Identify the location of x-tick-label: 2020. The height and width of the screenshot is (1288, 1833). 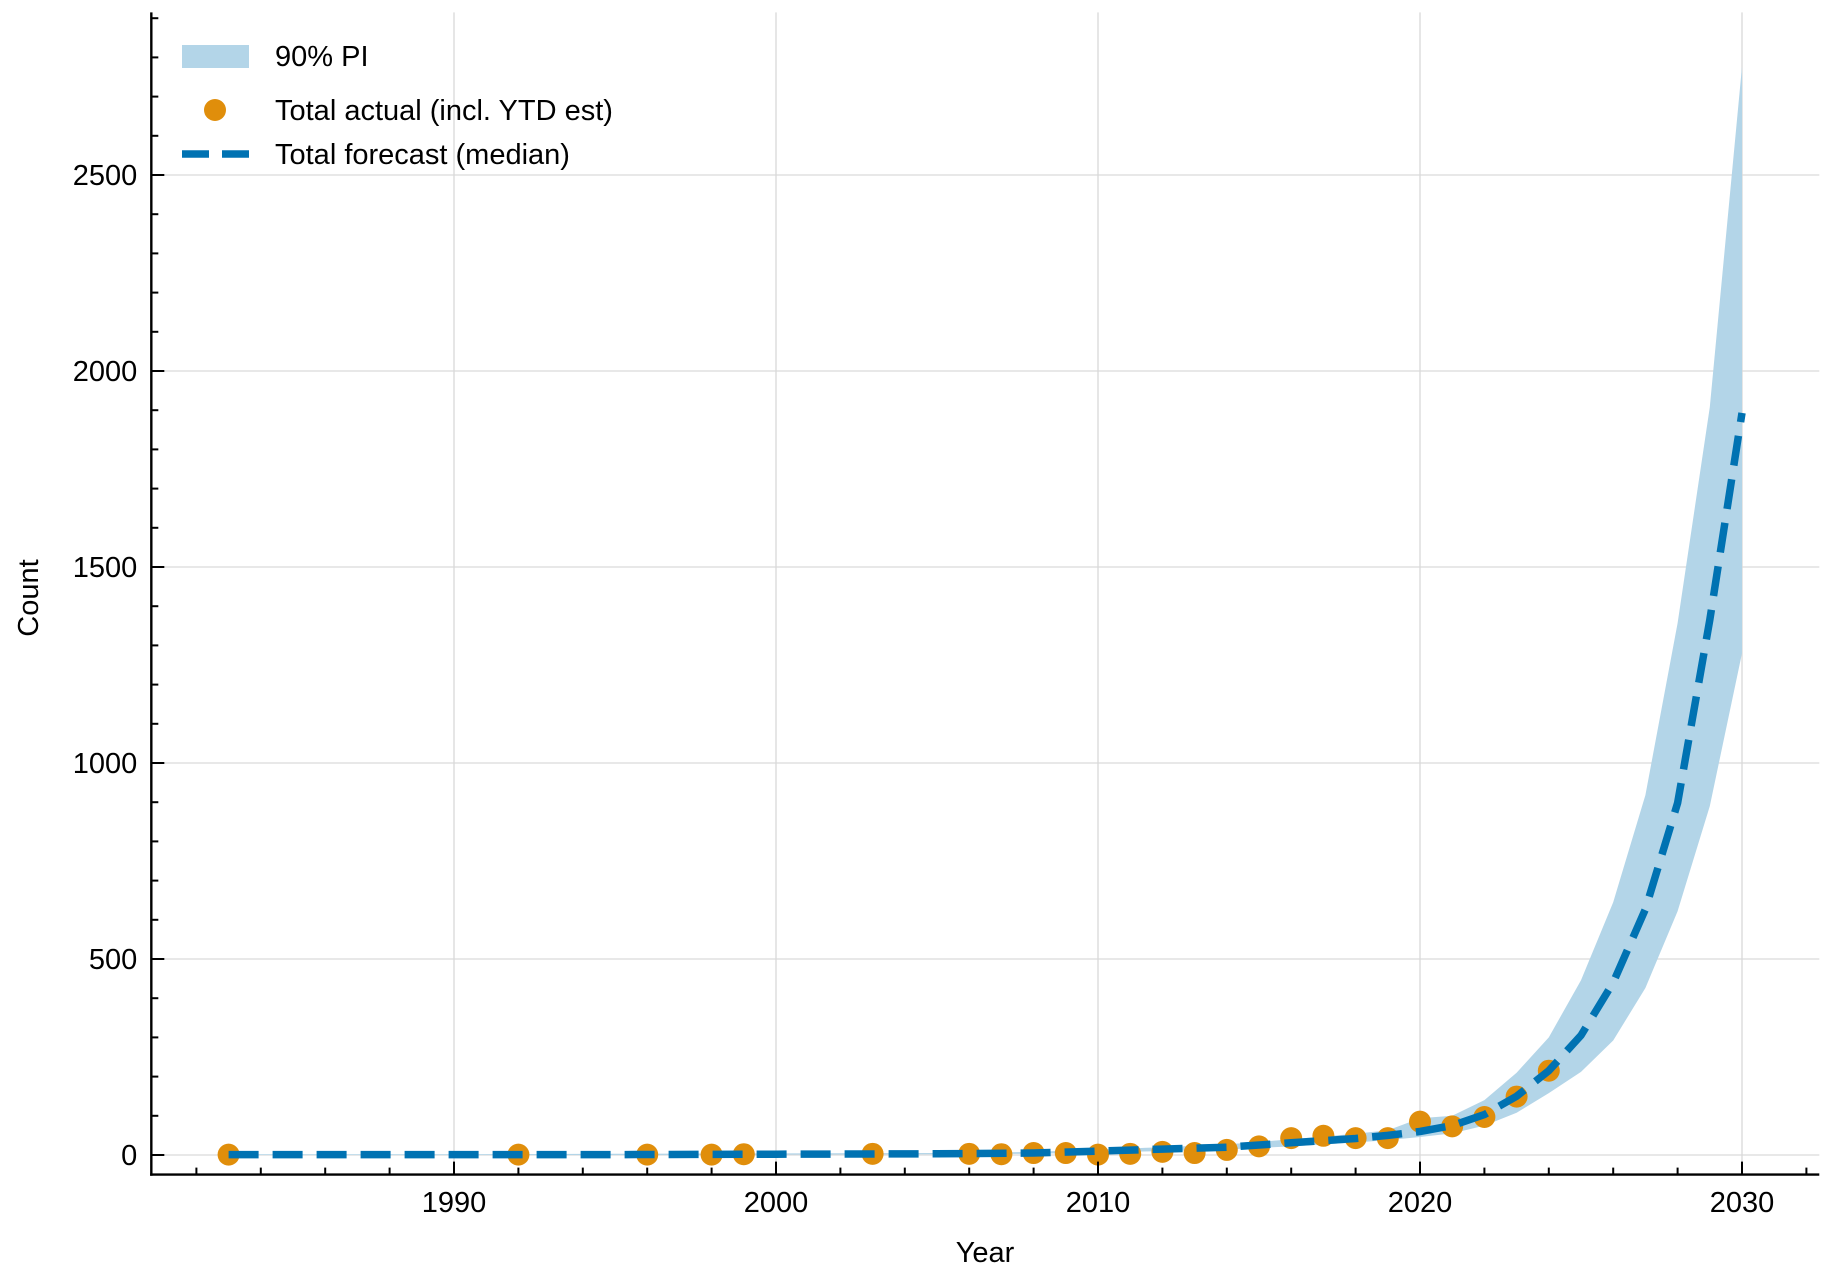
(1420, 1203).